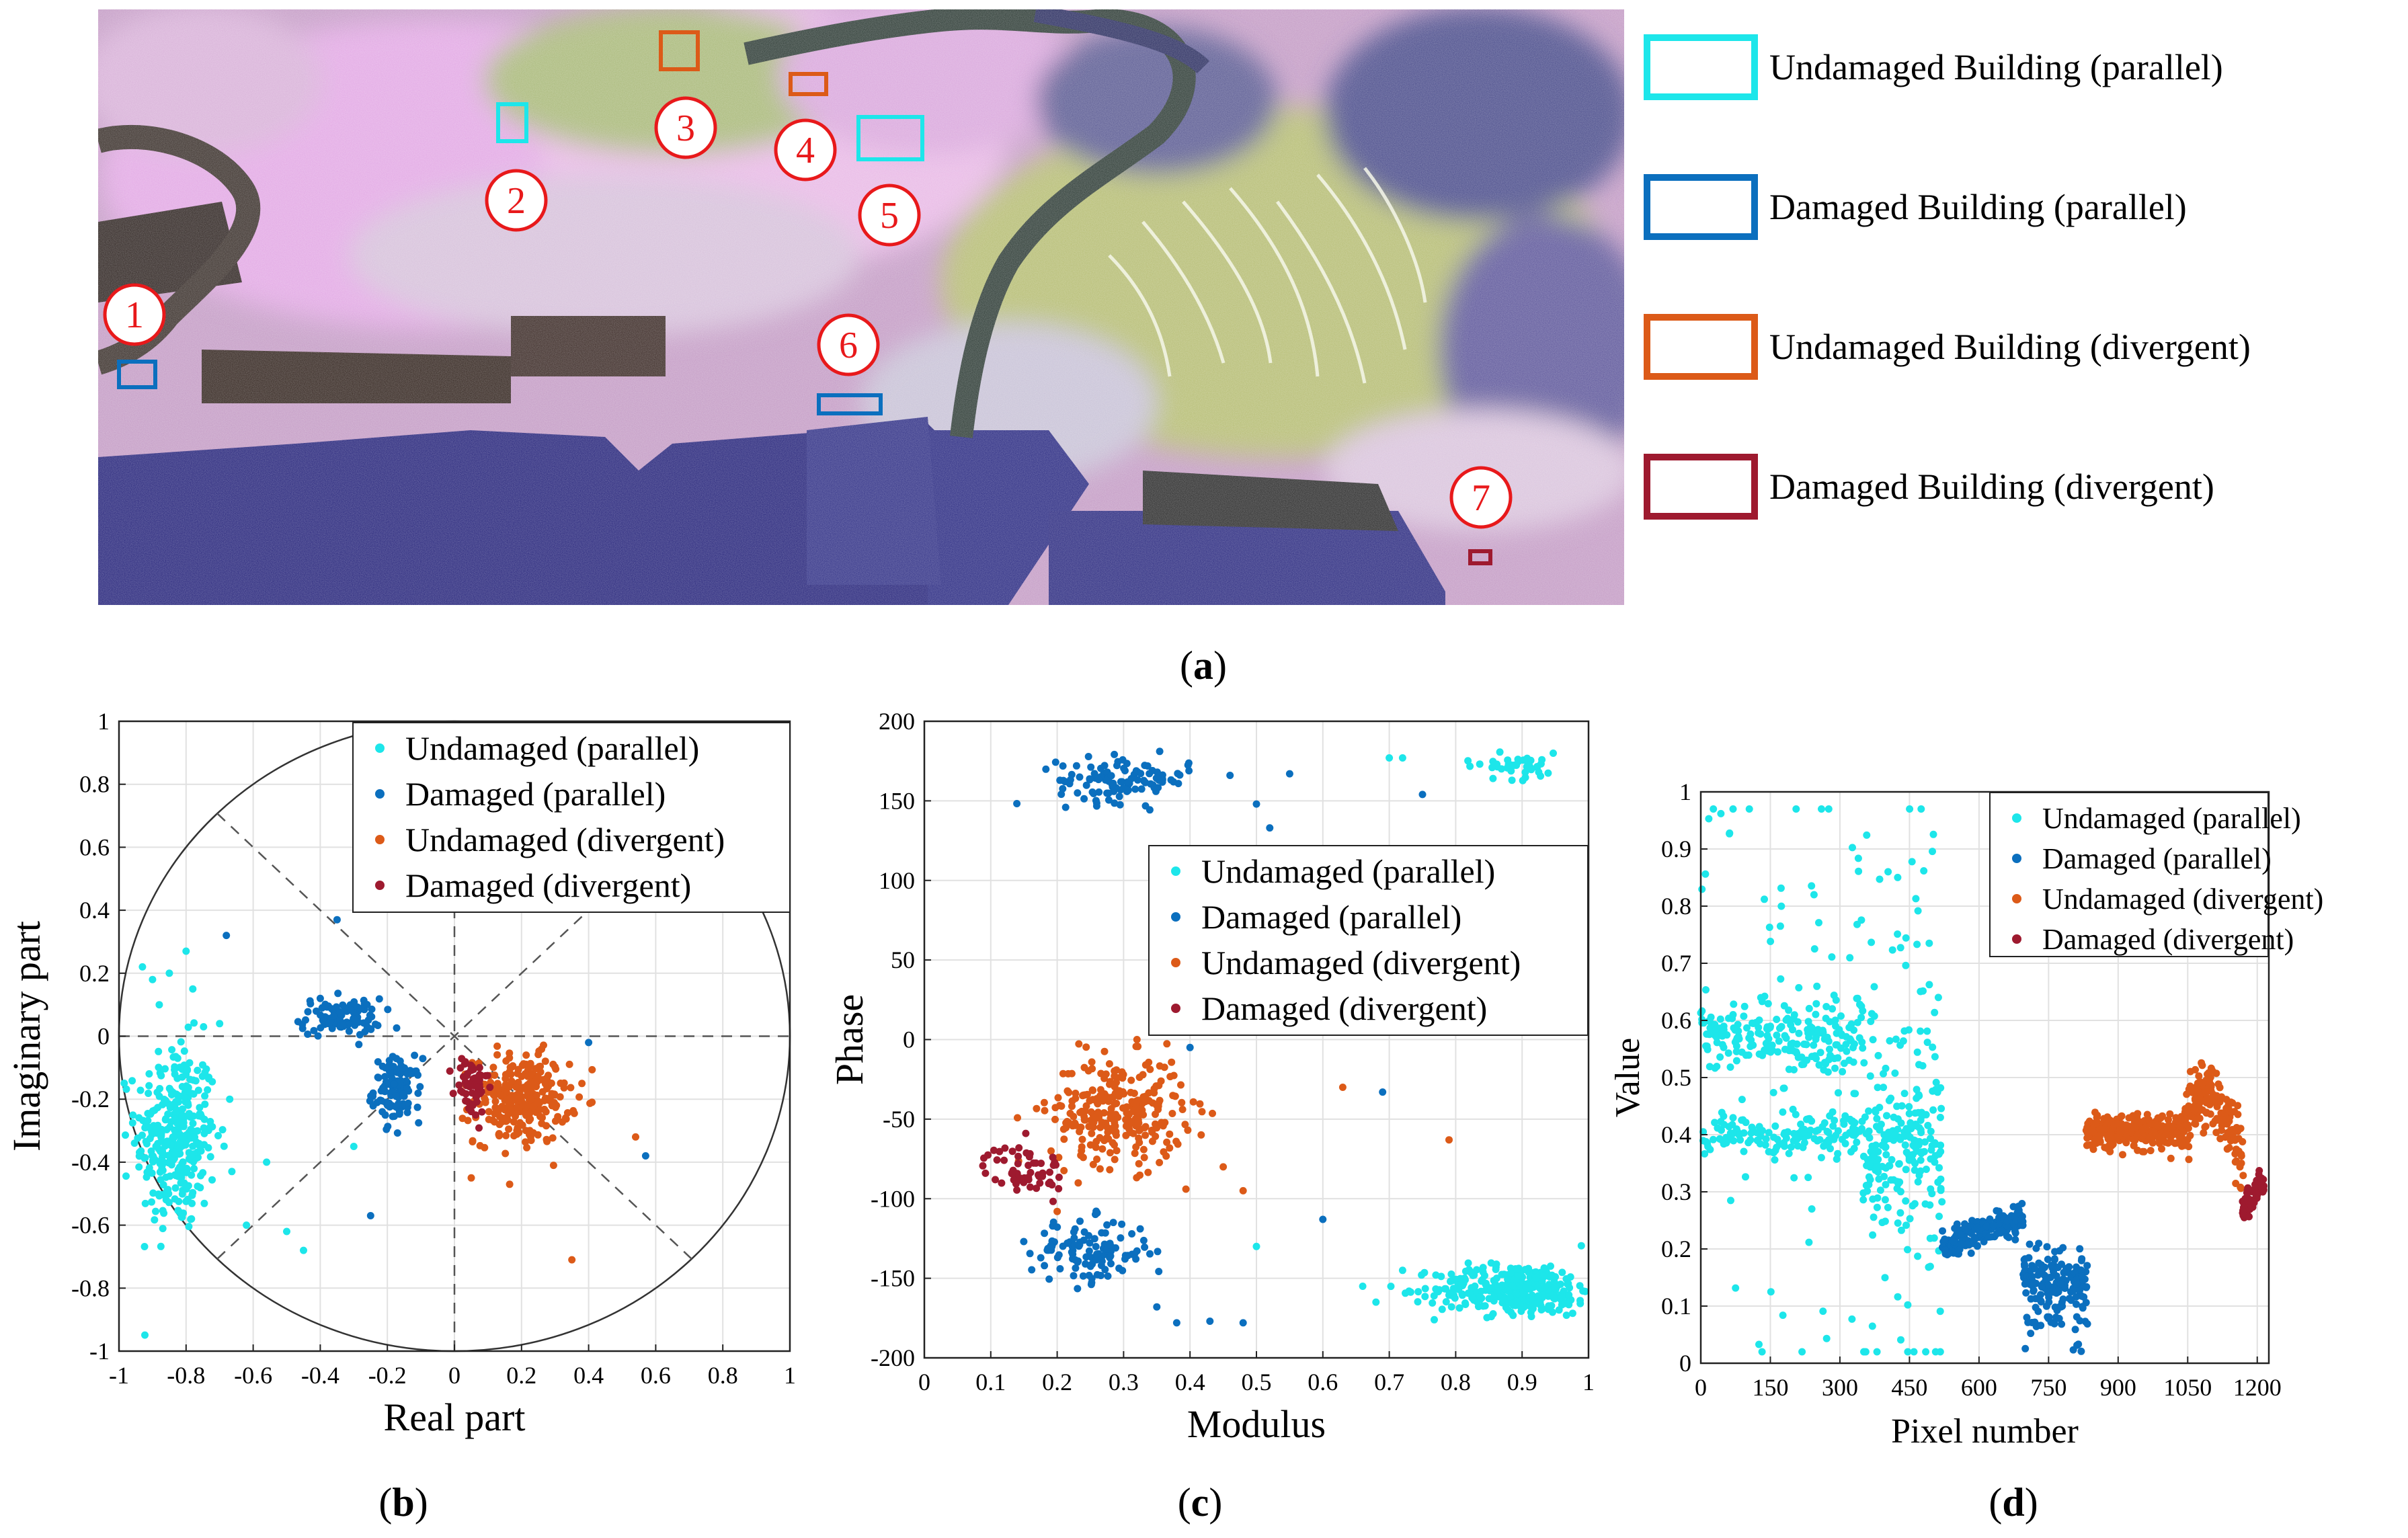 The height and width of the screenshot is (1538, 2408). I want to click on y-tick-label: 150, so click(897, 800).